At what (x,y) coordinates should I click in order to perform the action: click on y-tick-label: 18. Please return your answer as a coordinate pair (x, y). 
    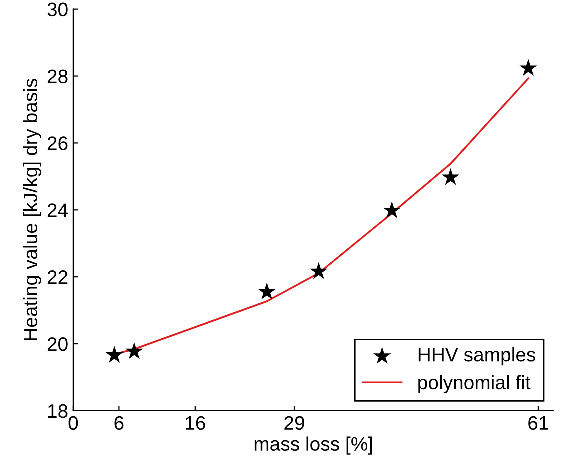
    Looking at the image, I should click on (58, 411).